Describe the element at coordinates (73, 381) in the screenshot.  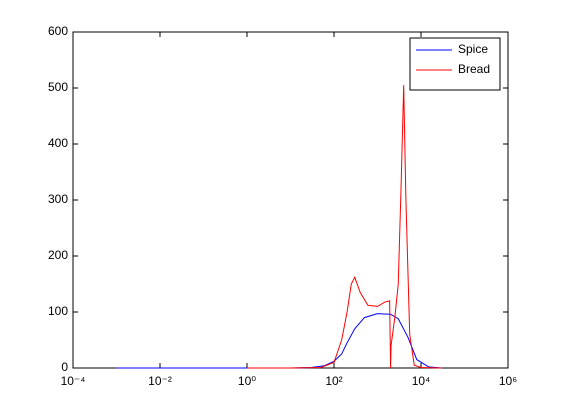
I see `x-tick-label: 10⁻⁴` at that location.